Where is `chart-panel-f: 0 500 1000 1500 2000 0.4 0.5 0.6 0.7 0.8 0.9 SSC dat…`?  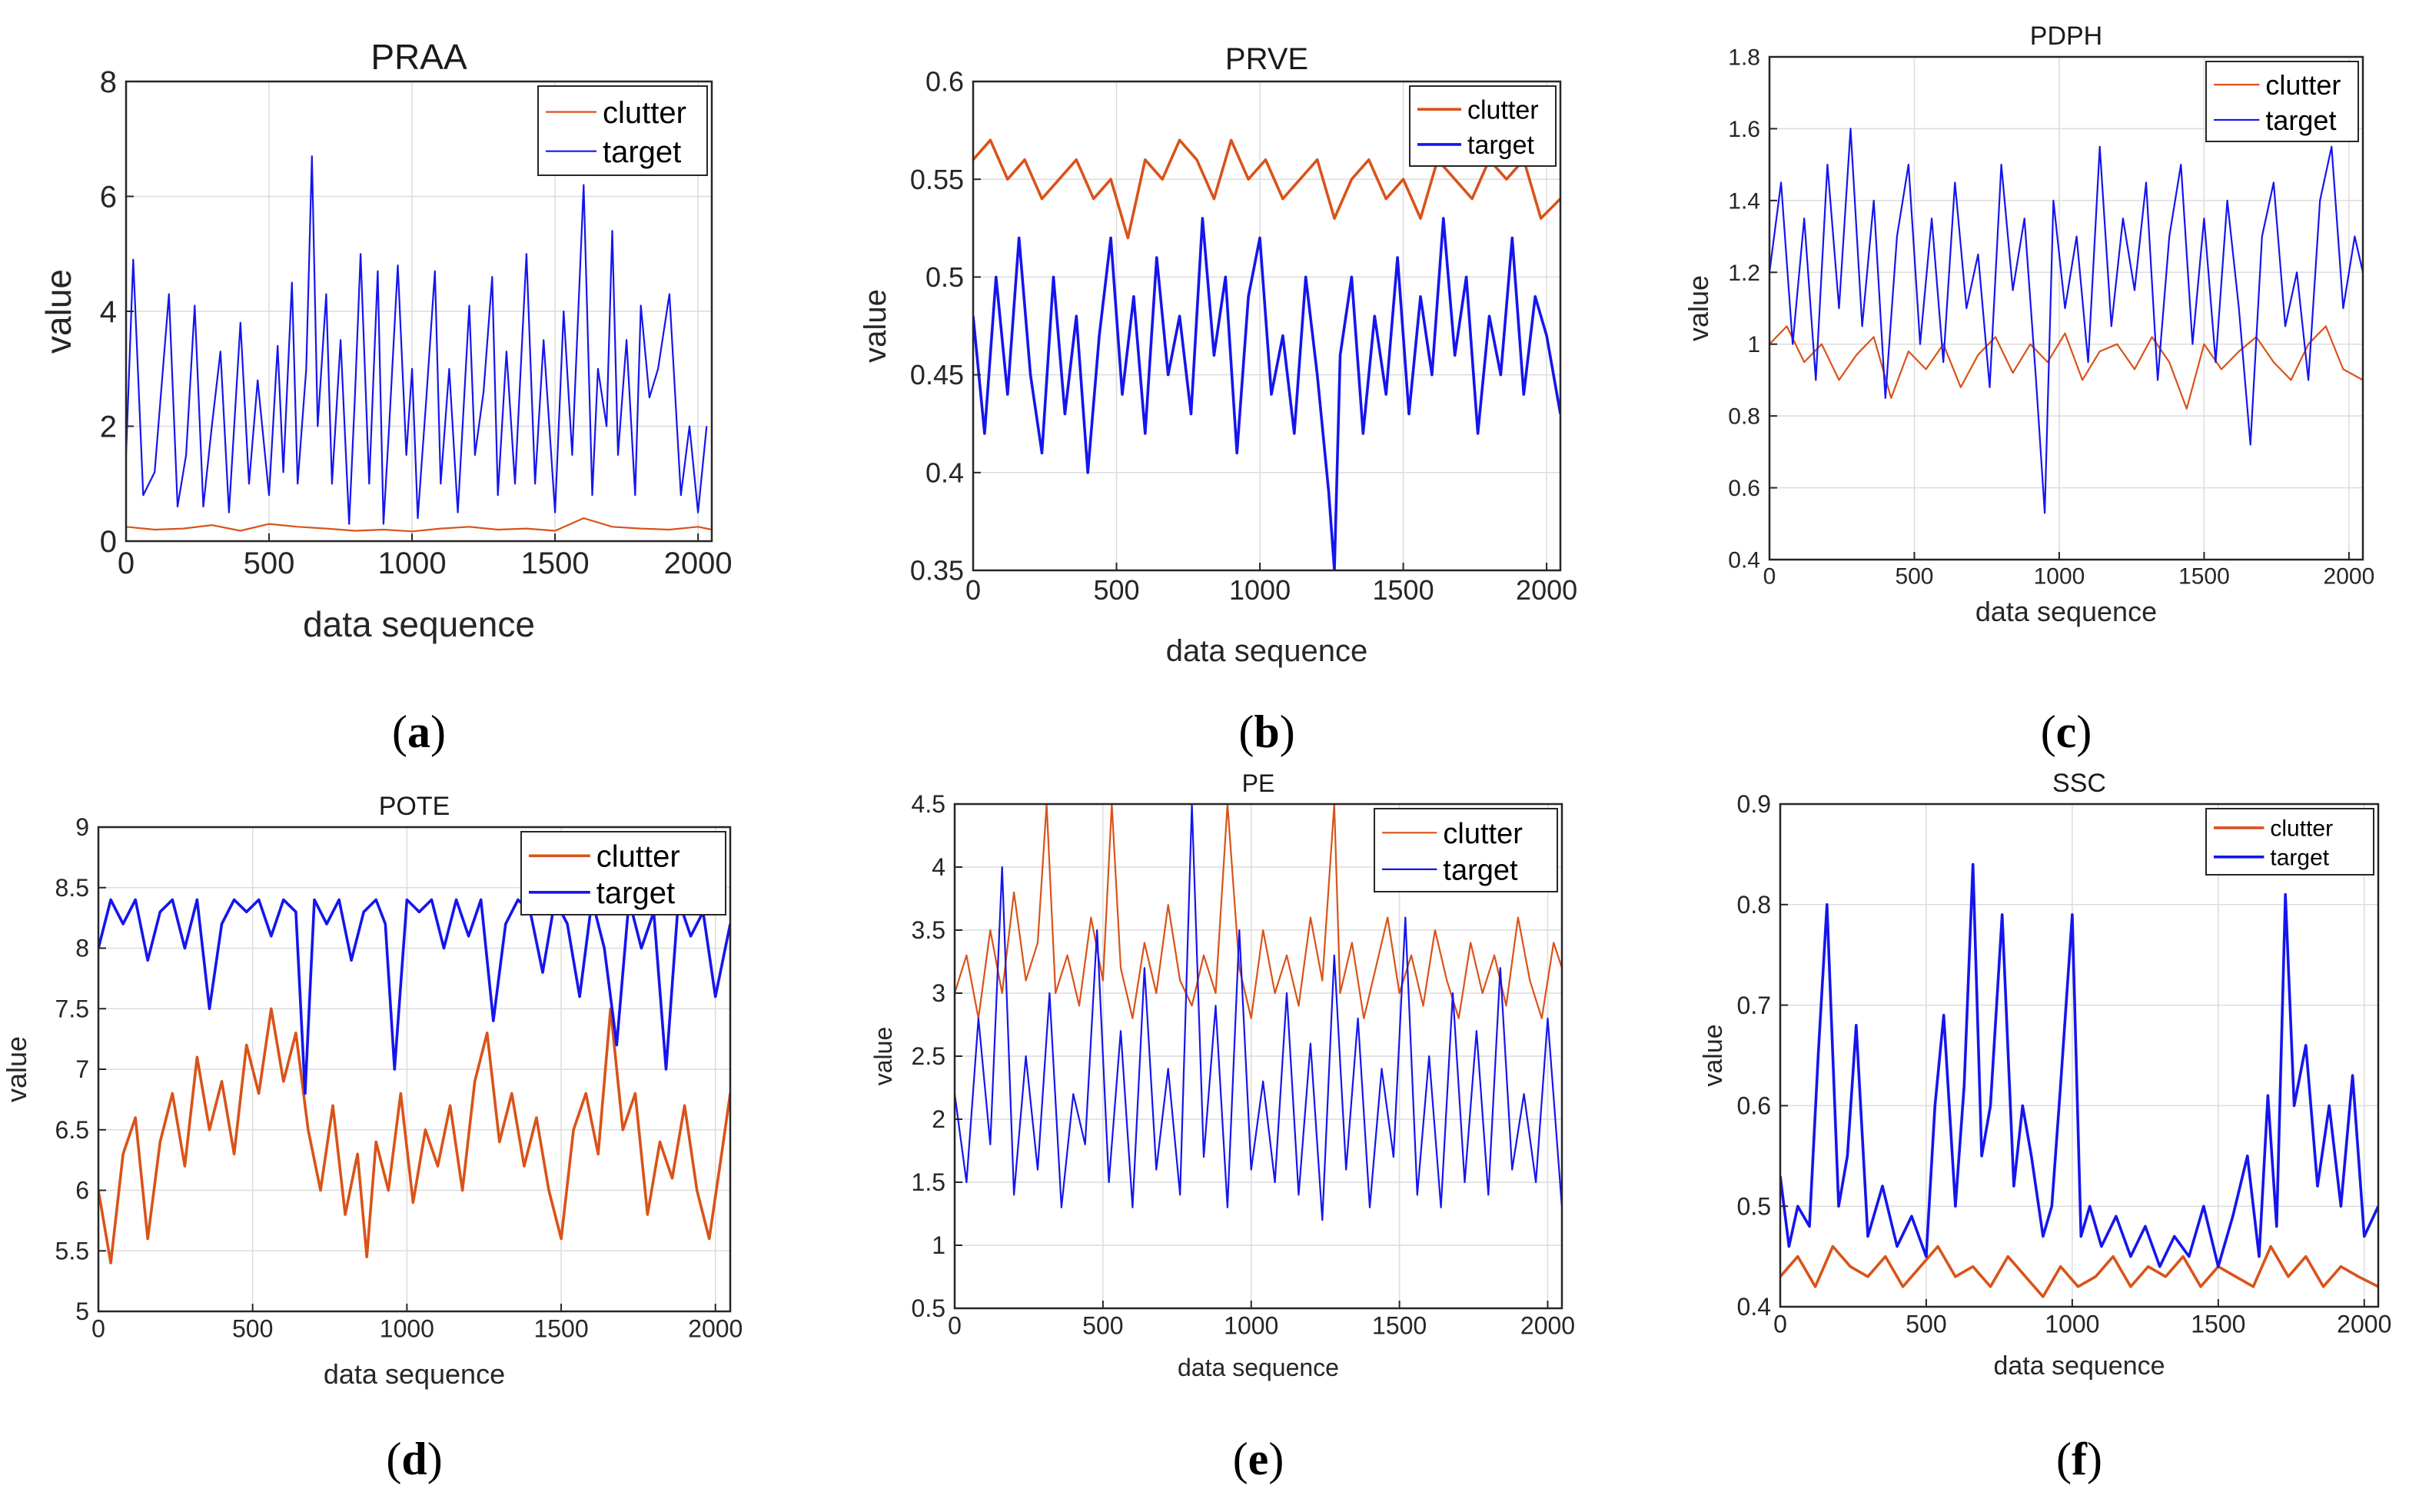
chart-panel-f: 0 500 1000 1500 2000 0.4 0.5 0.6 0.7 0.8 0.9 SSC dat… is located at coordinates (2045, 1126).